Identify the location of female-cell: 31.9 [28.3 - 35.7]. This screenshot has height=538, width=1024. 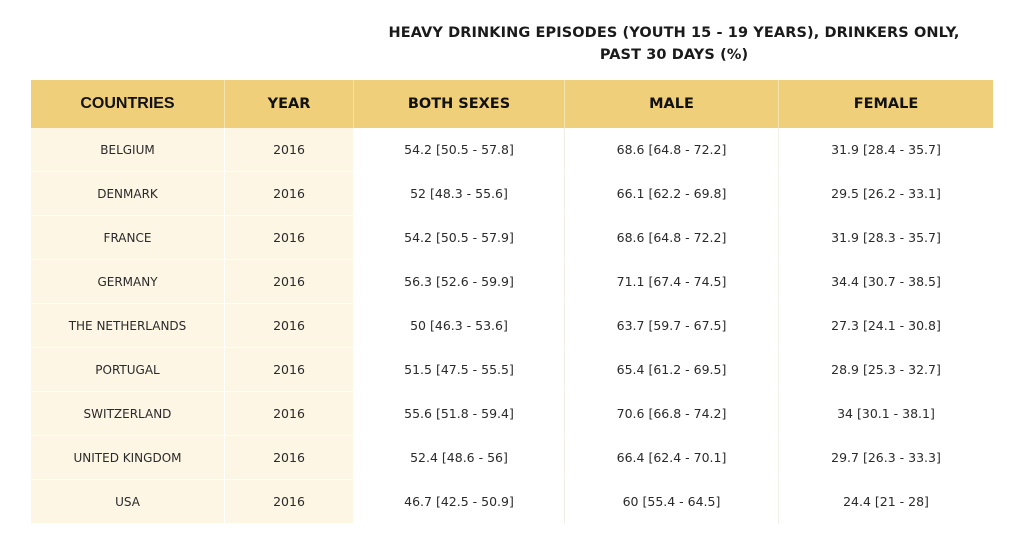
(886, 238).